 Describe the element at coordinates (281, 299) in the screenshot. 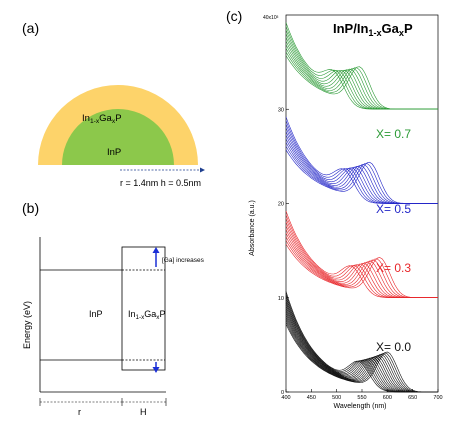

I see `y-tick-label: 10` at that location.